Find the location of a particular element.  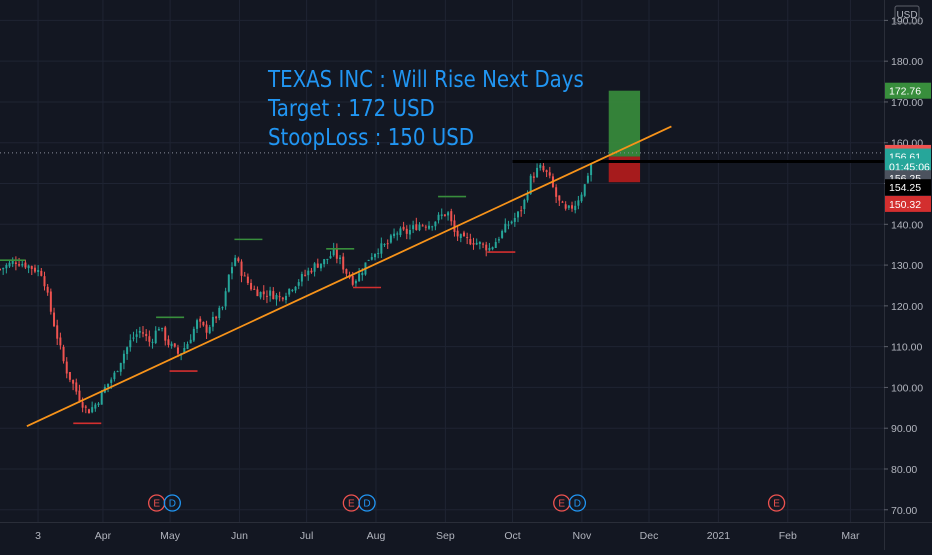

annotation-stoploss: StoopLoss : 150 USD is located at coordinates (371, 138).